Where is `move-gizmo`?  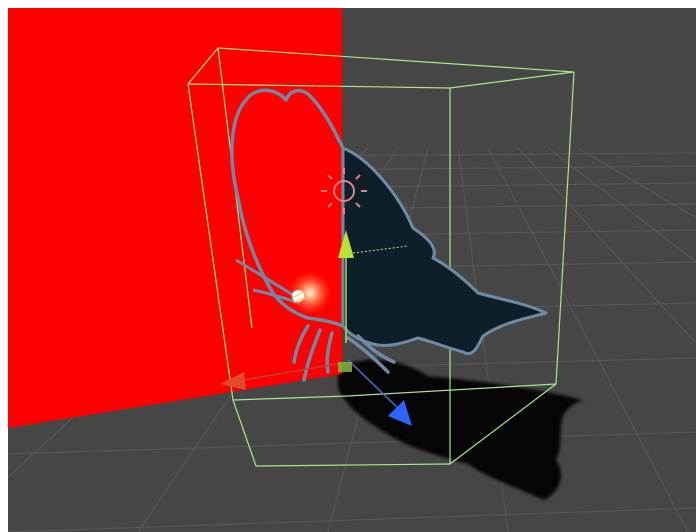
move-gizmo is located at coordinates (316, 328).